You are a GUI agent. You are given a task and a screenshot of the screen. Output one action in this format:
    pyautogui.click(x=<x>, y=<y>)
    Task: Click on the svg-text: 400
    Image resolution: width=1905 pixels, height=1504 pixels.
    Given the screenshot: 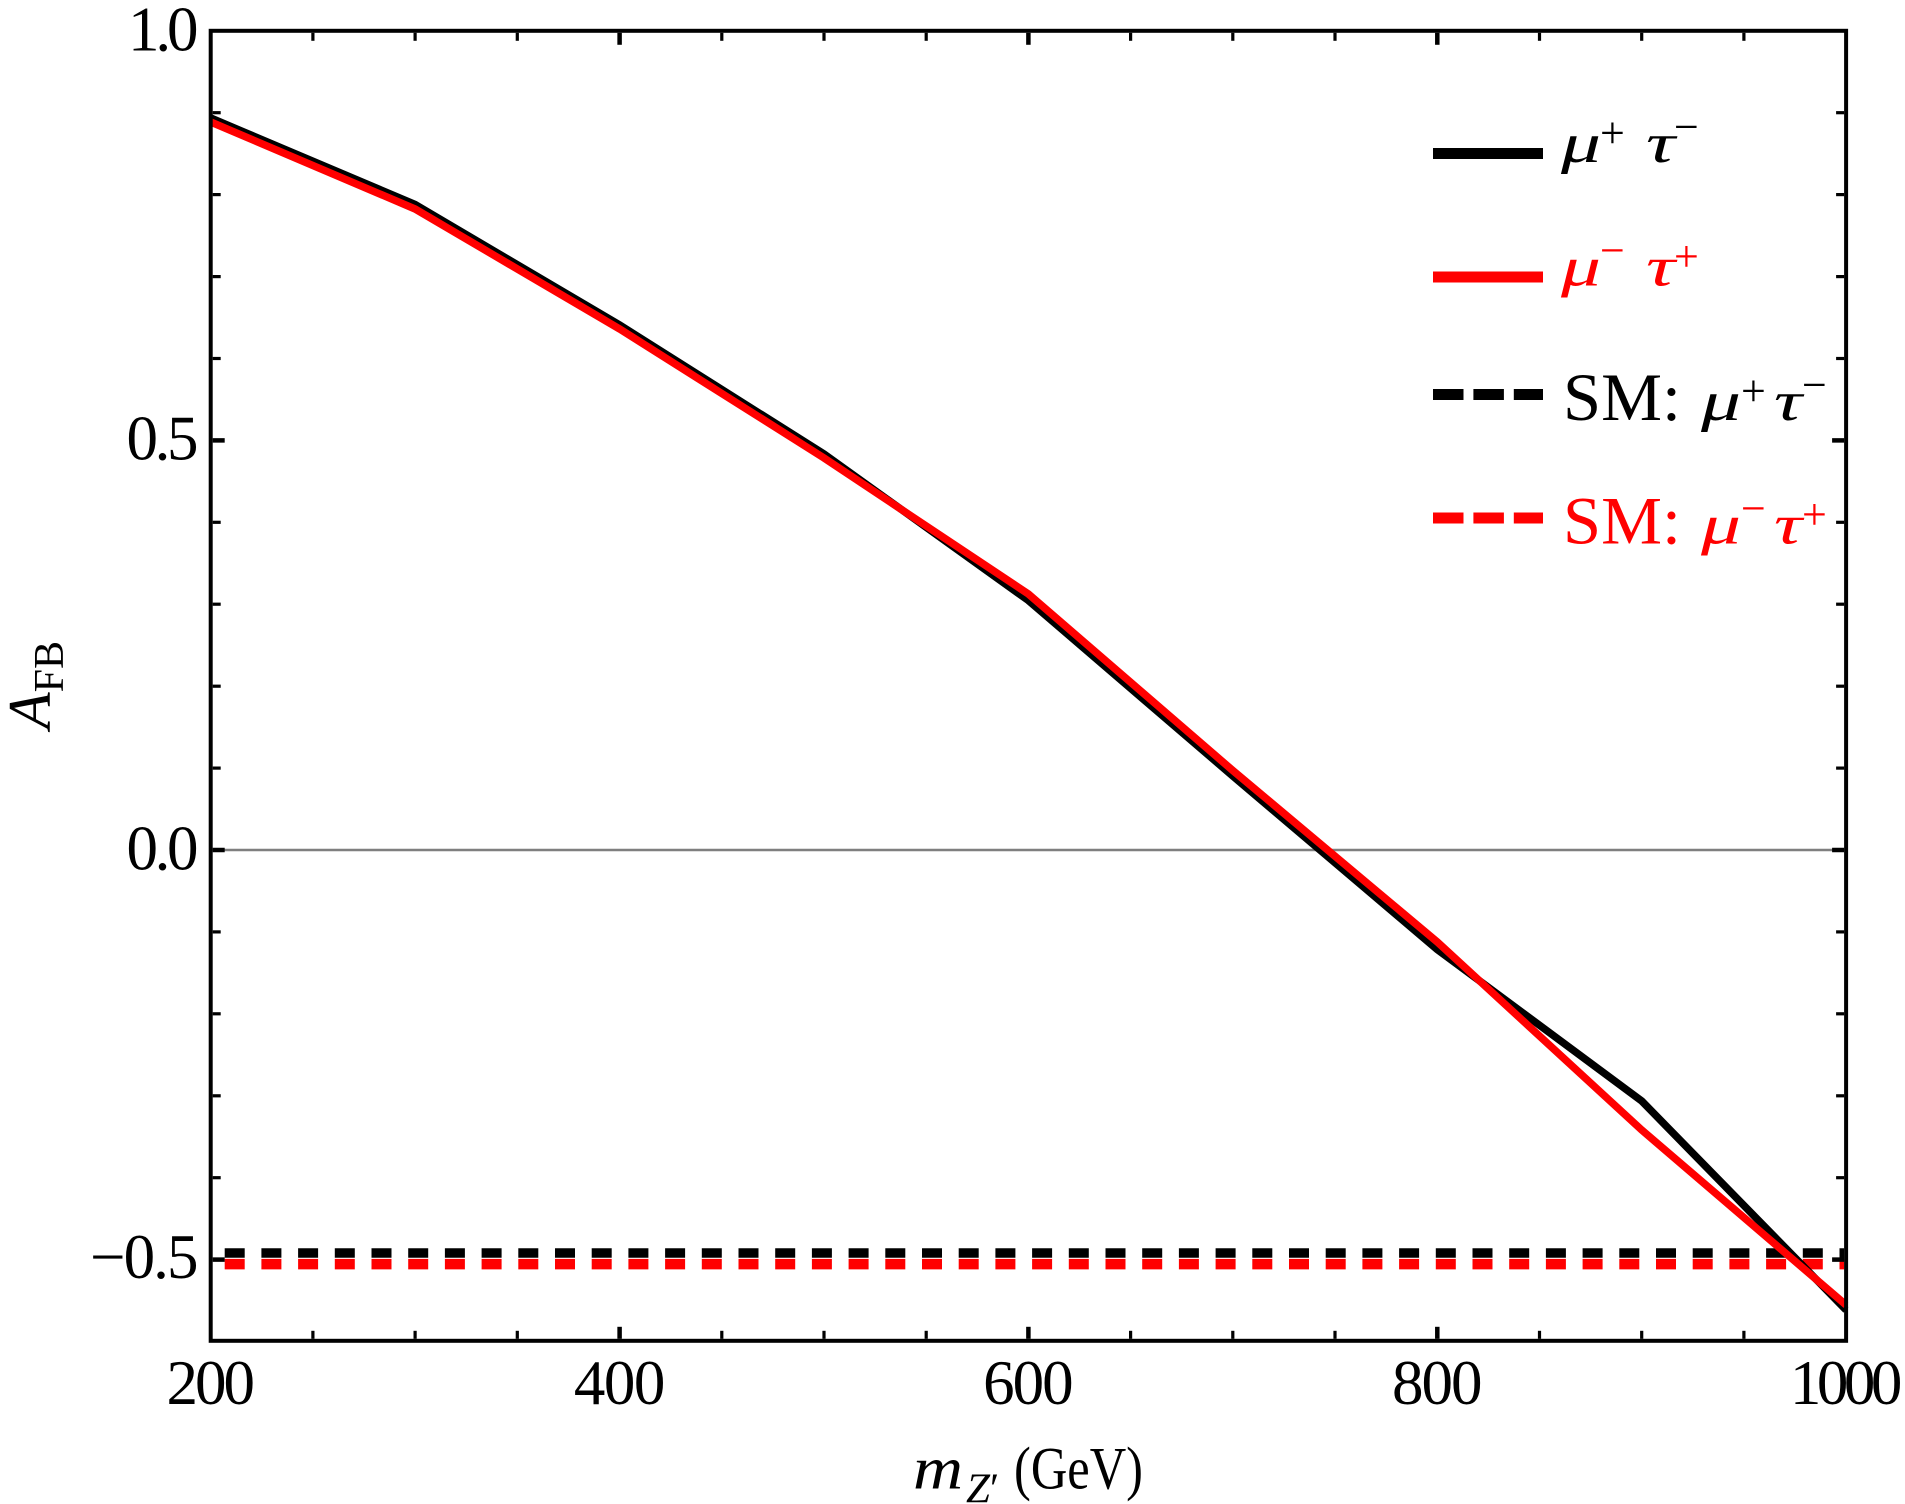 What is the action you would take?
    pyautogui.click(x=620, y=1383)
    